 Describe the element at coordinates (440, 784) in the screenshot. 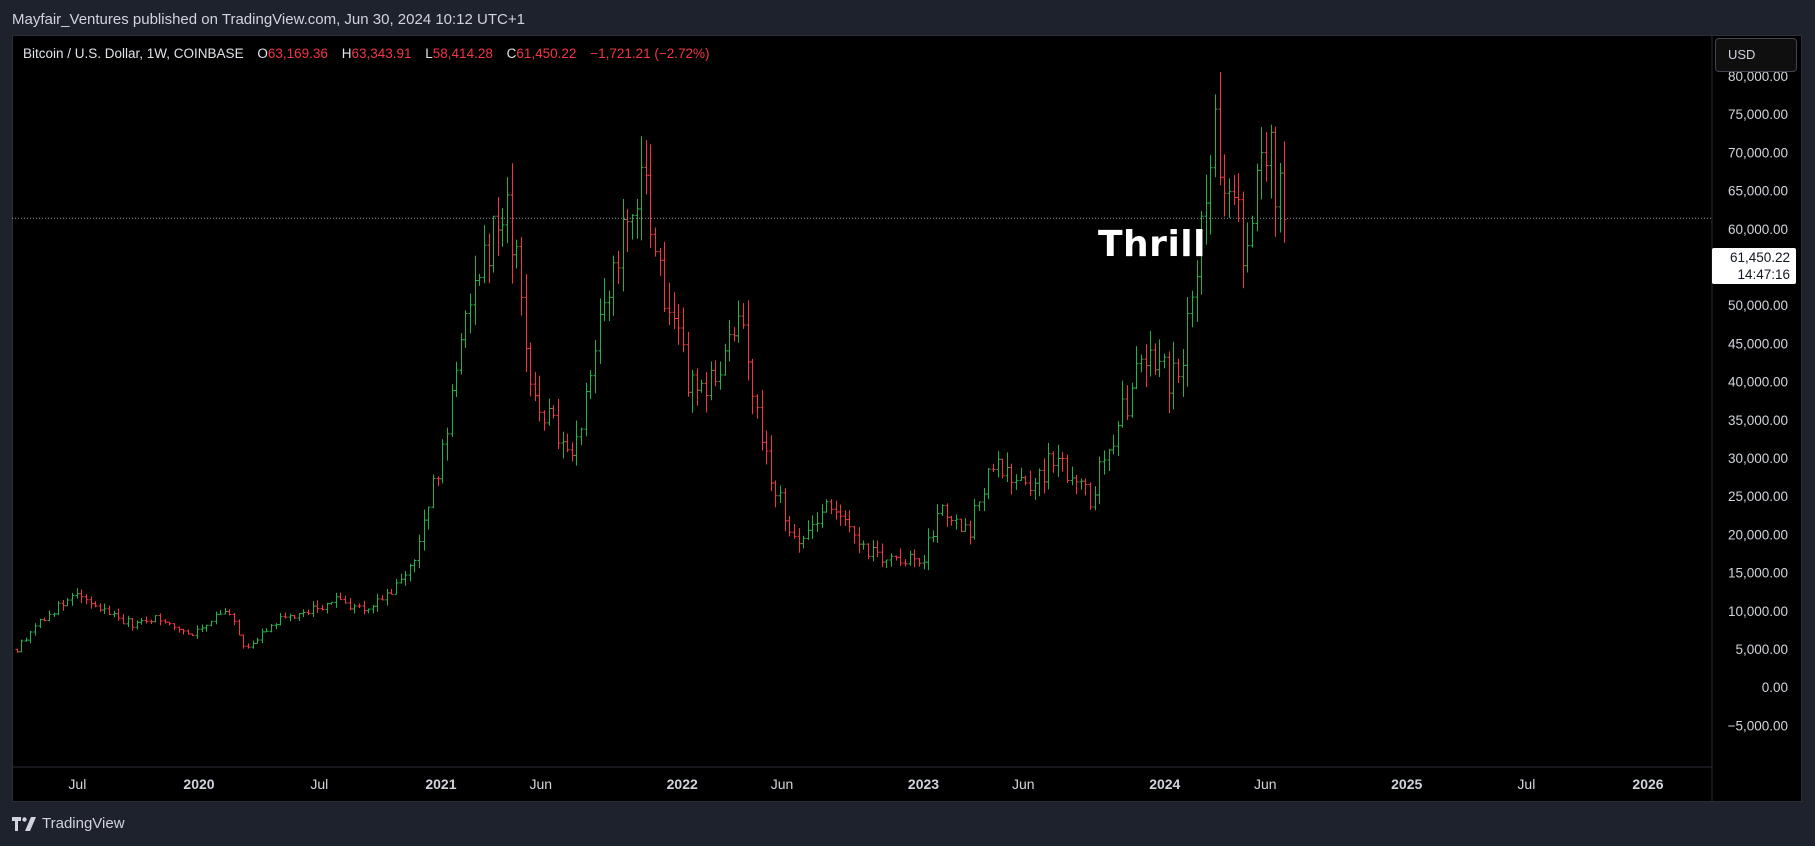

I see `time-tick-label: 2021` at that location.